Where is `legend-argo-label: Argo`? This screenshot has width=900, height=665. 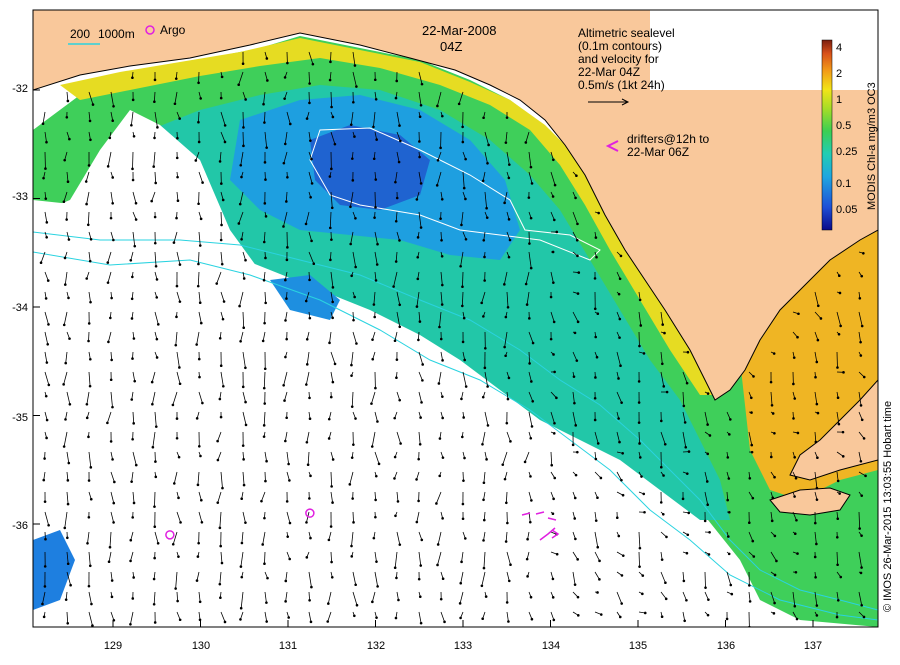 legend-argo-label: Argo is located at coordinates (172, 30).